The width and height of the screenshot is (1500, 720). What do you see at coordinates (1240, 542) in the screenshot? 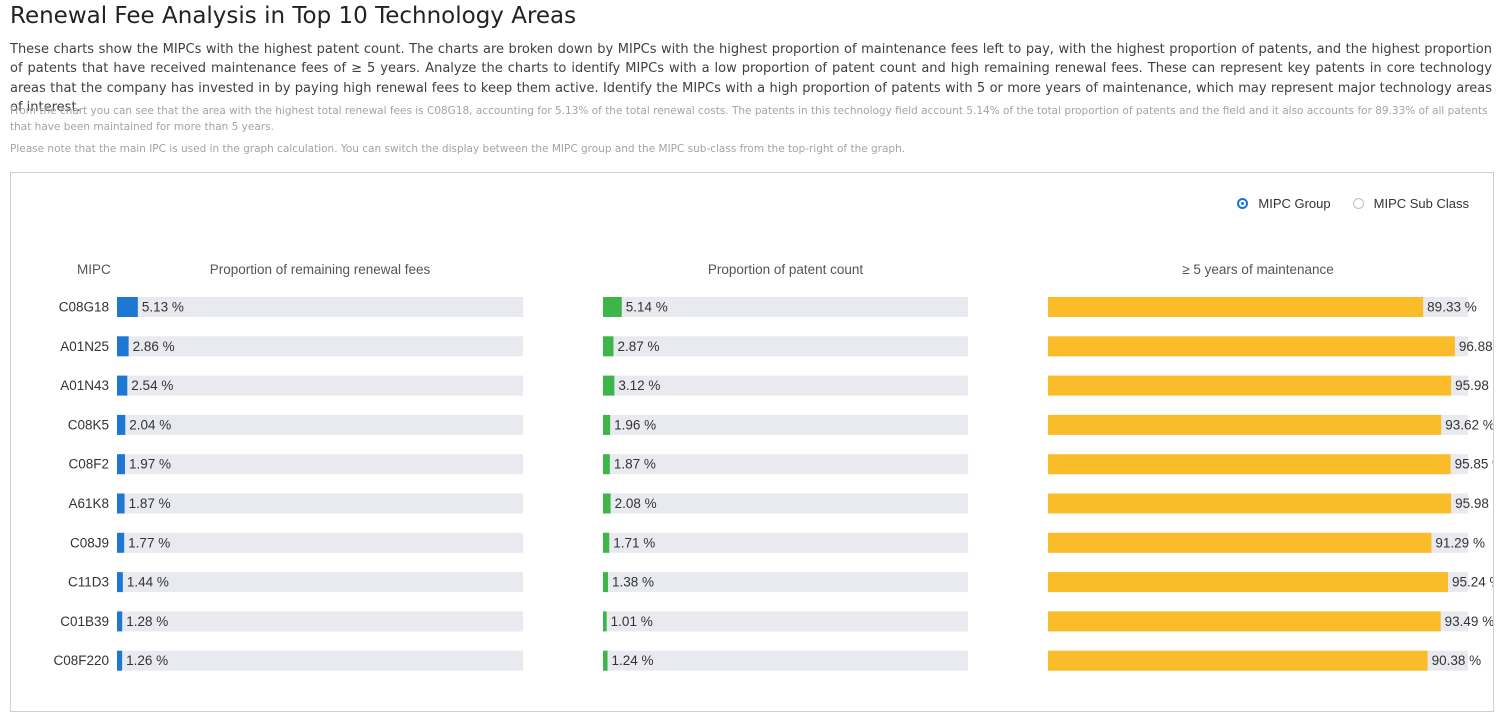
I see `bar-5-years-of-maintenance-c08j9` at bounding box center [1240, 542].